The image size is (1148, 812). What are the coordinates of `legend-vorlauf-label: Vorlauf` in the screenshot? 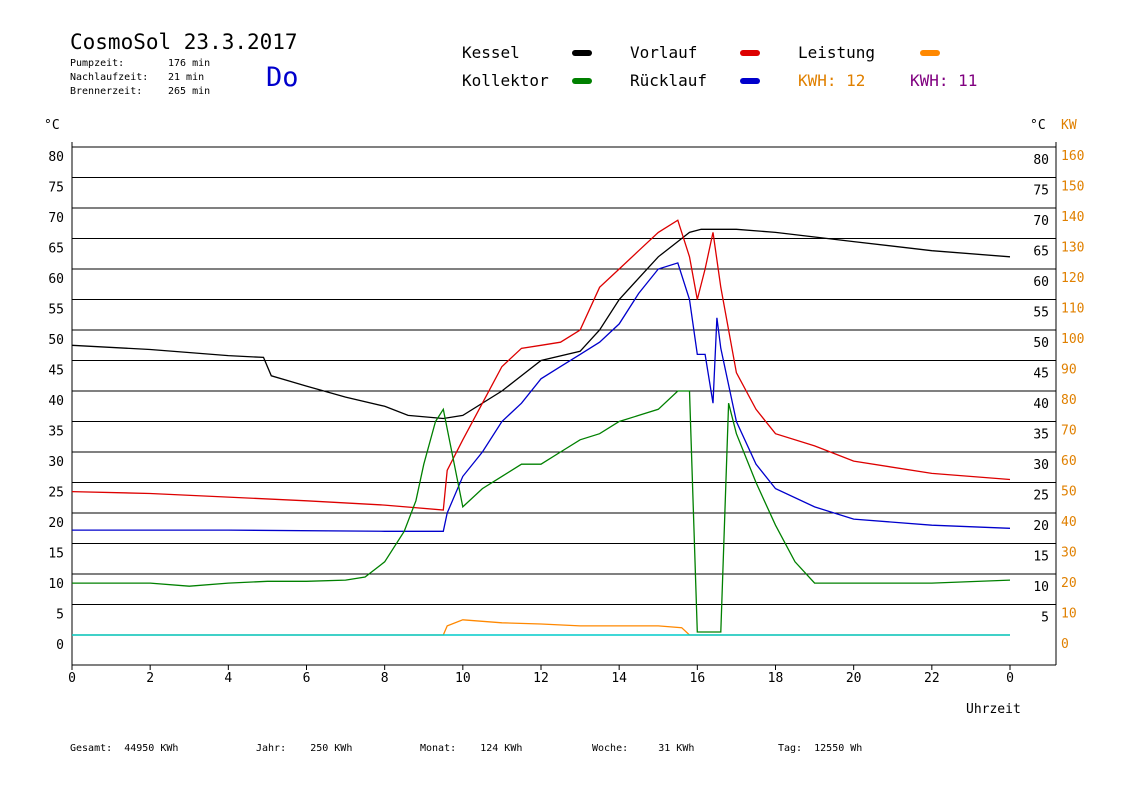 It's located at (664, 52).